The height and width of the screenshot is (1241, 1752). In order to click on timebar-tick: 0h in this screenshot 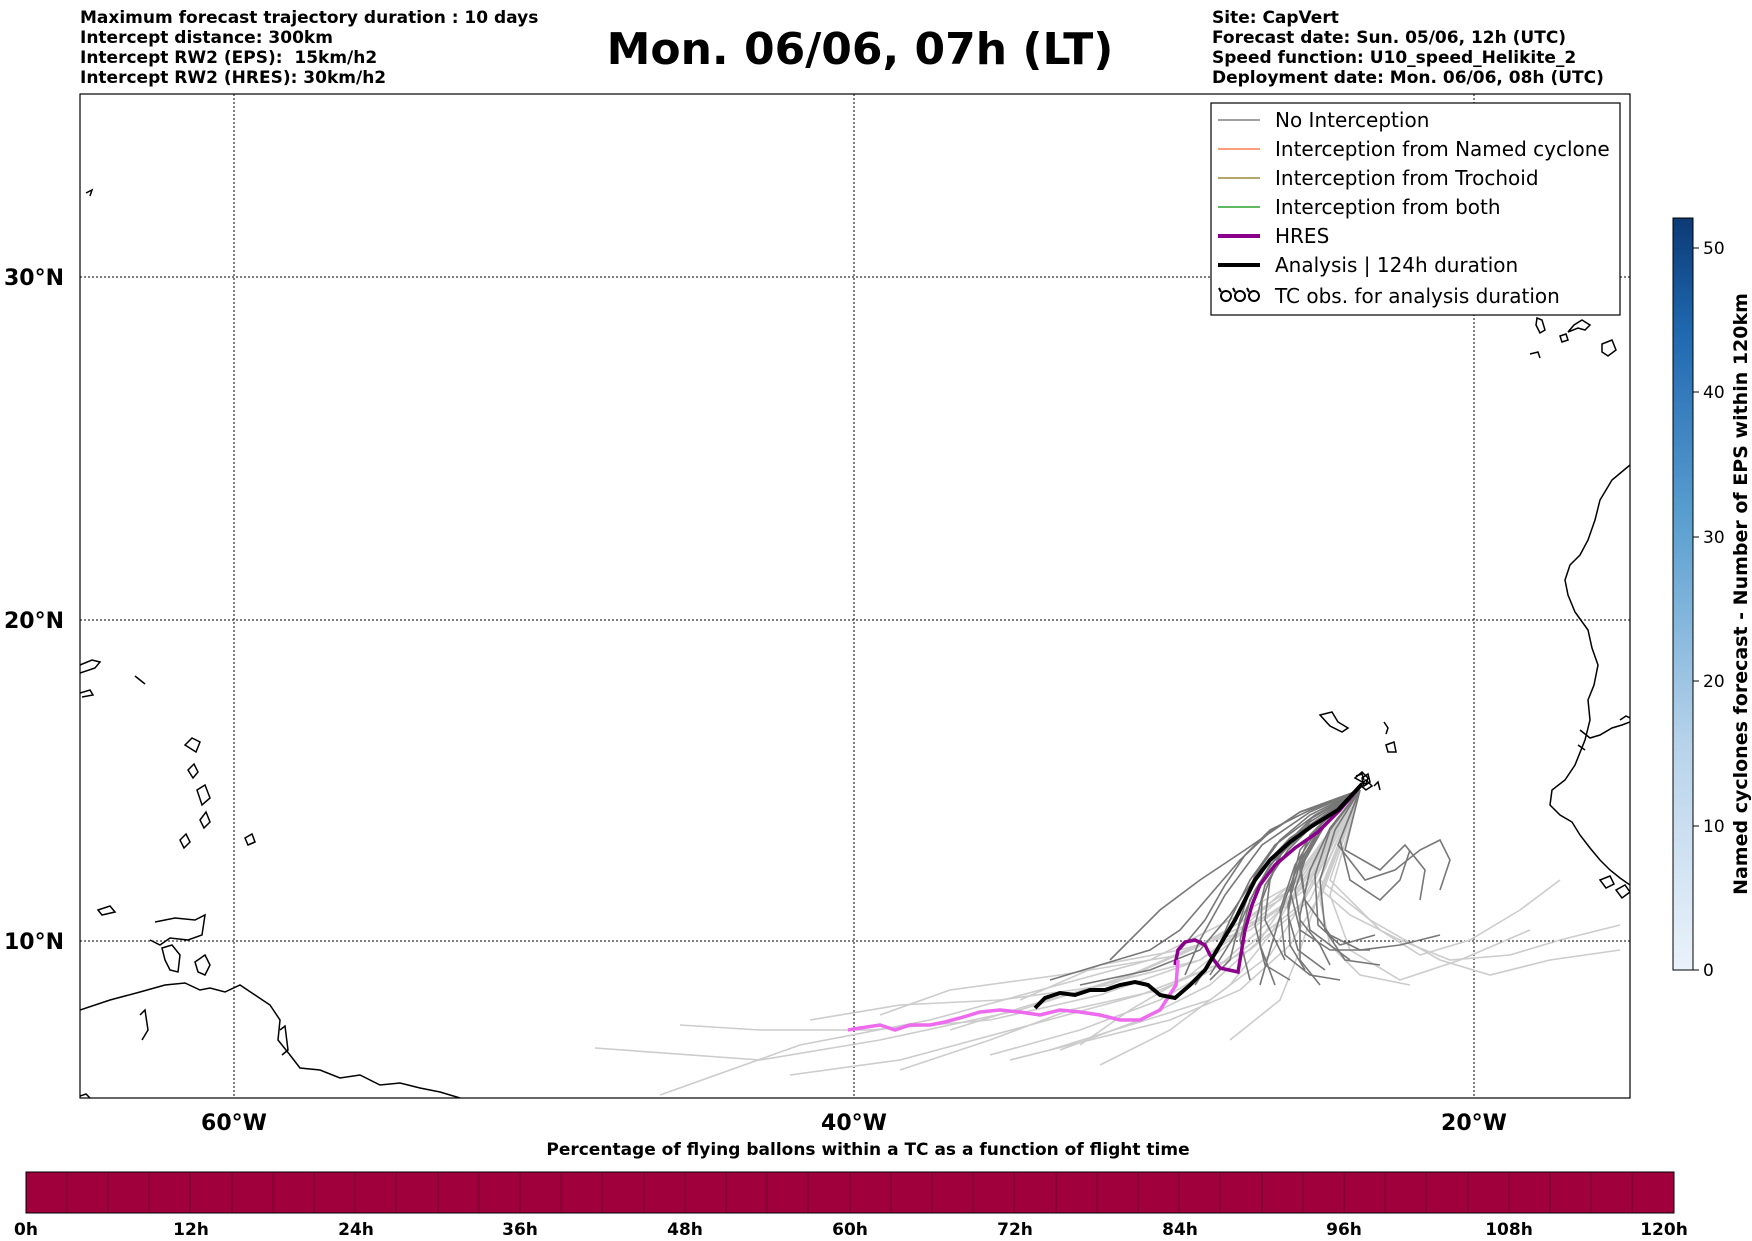, I will do `click(26, 1230)`.